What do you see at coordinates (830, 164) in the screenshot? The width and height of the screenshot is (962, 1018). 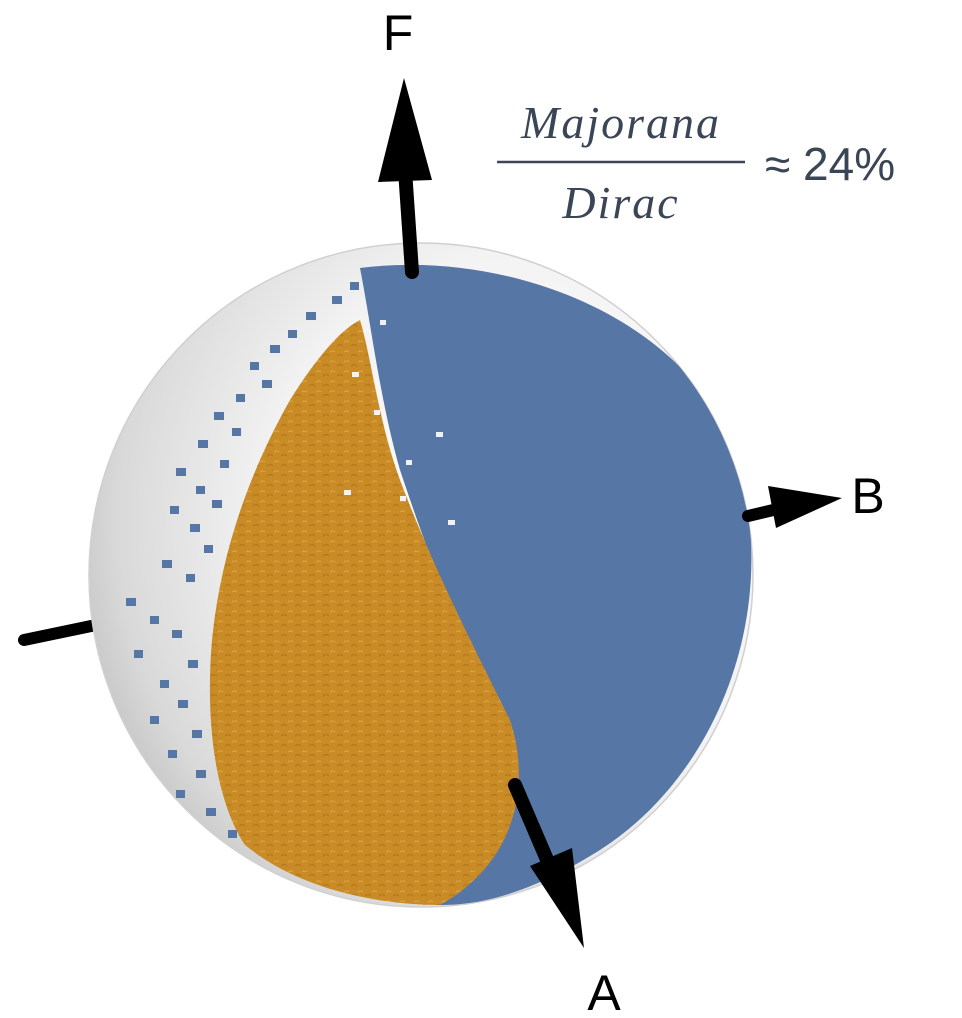 I see `ratio-value: ≈ 24%` at bounding box center [830, 164].